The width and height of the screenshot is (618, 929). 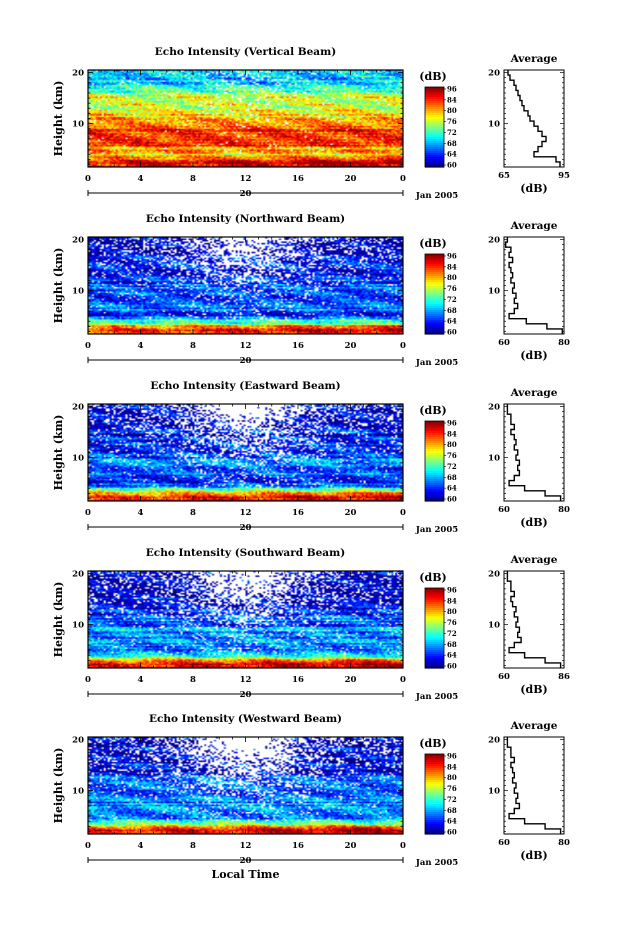 I want to click on y-tick-label: 20, so click(x=78, y=241).